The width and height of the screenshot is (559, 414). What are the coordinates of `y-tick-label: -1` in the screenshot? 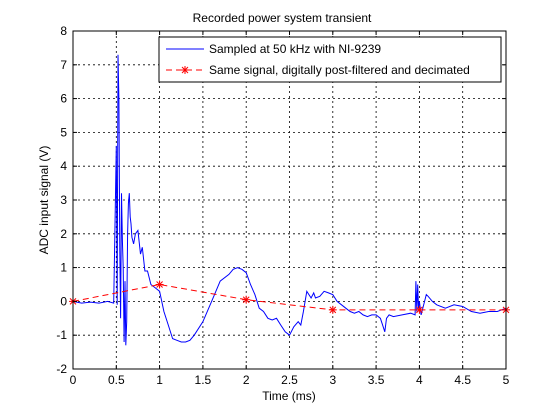 It's located at (61, 335).